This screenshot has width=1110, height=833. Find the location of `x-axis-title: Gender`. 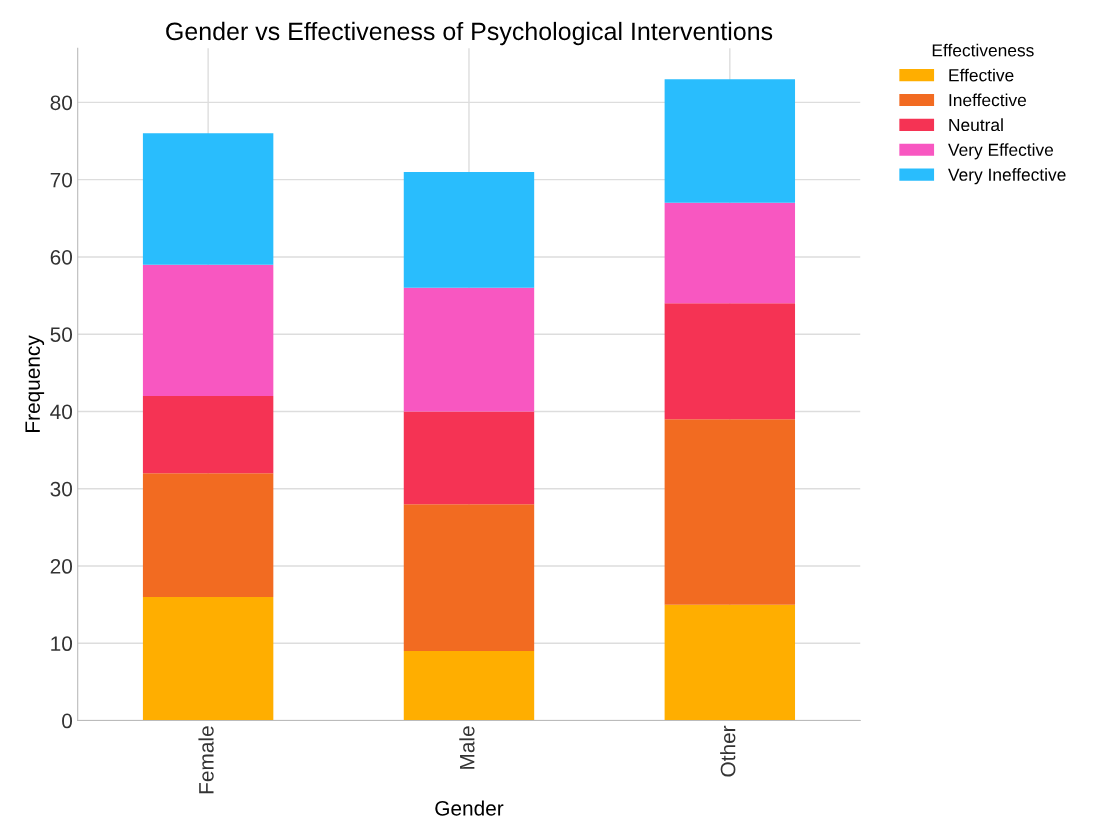

x-axis-title: Gender is located at coordinates (469, 808).